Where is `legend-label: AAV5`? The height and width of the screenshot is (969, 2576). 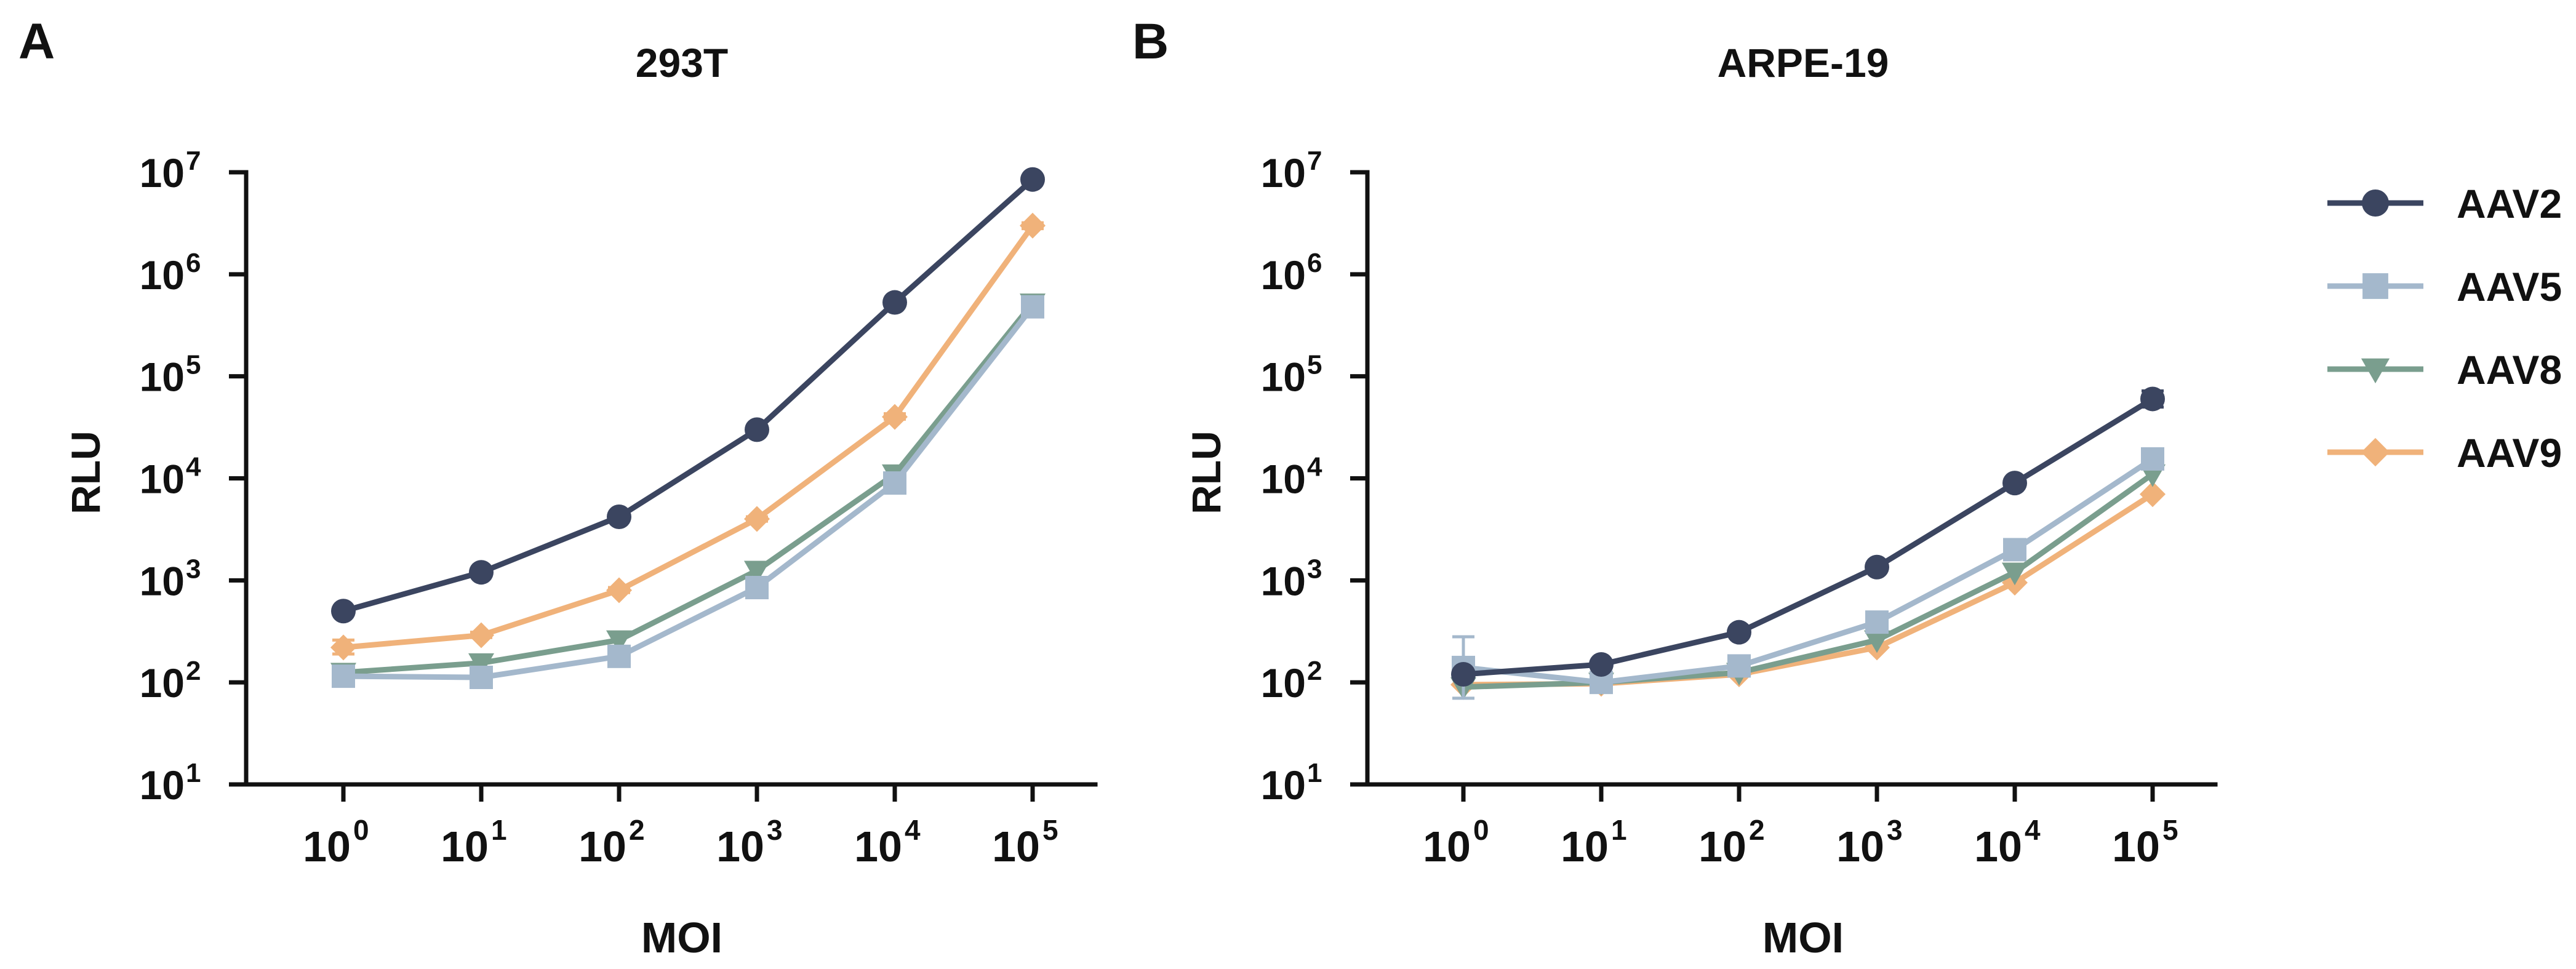
legend-label: AAV5 is located at coordinates (2509, 286).